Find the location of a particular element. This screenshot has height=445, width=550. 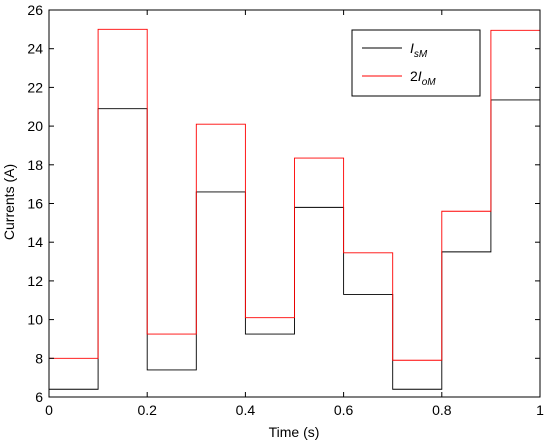

y-tick-label-8: 22 is located at coordinates (35, 87).